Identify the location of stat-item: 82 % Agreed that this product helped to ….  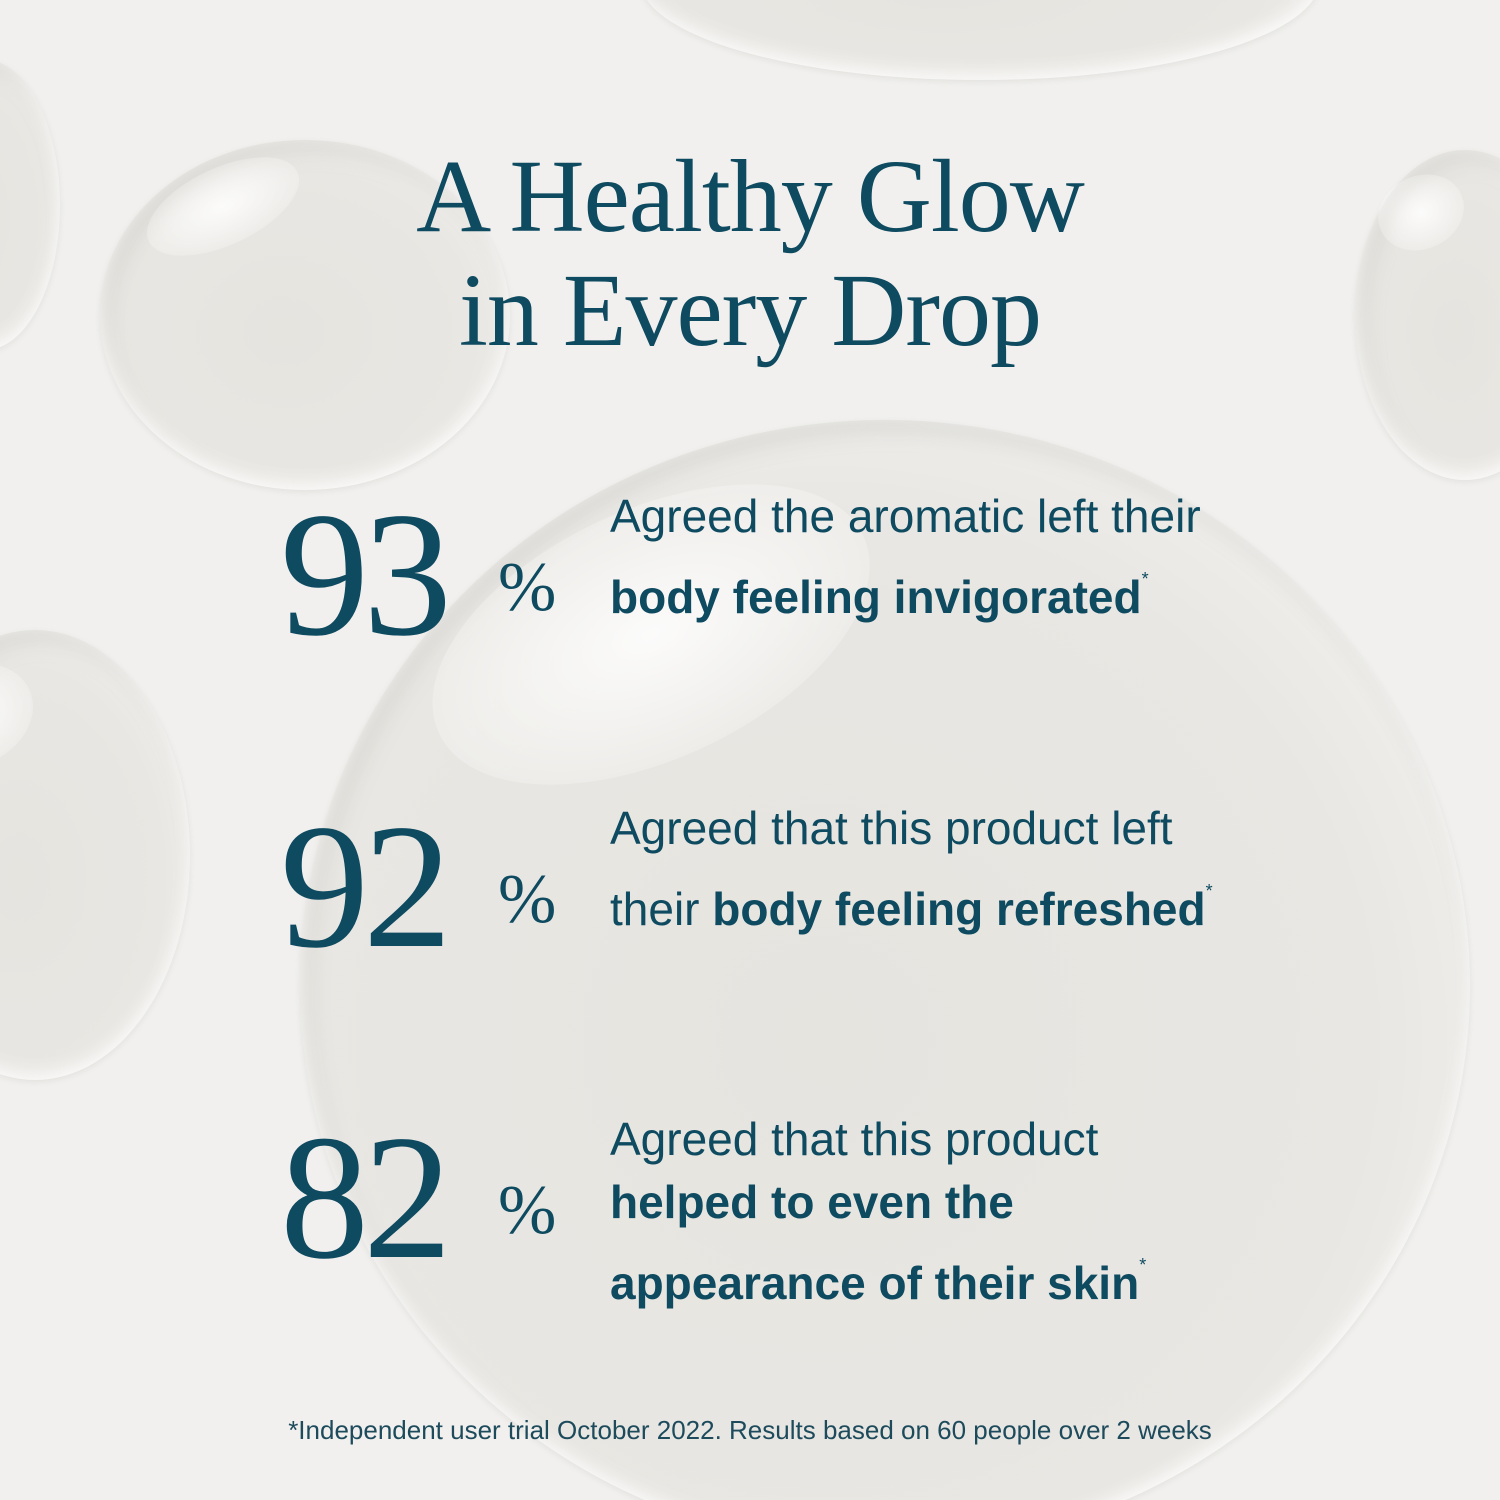
(780, 1203).